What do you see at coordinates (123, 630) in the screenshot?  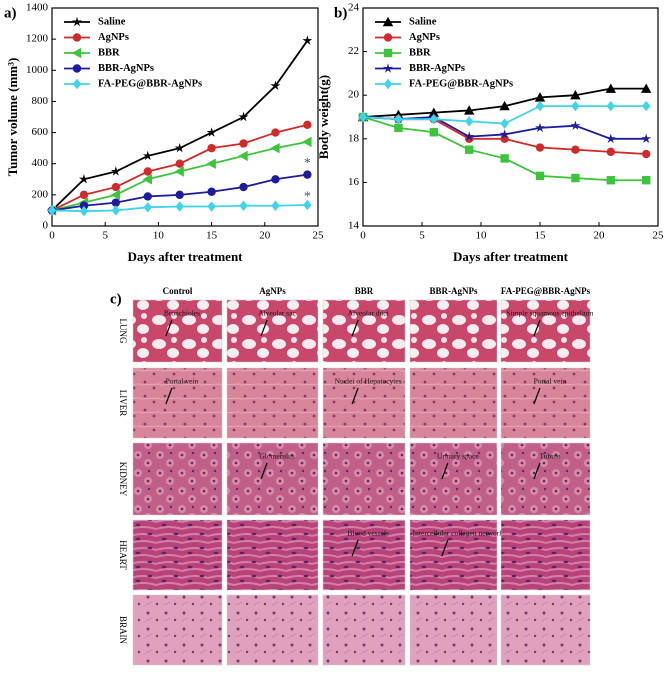 I see `row-label: BRAIN` at bounding box center [123, 630].